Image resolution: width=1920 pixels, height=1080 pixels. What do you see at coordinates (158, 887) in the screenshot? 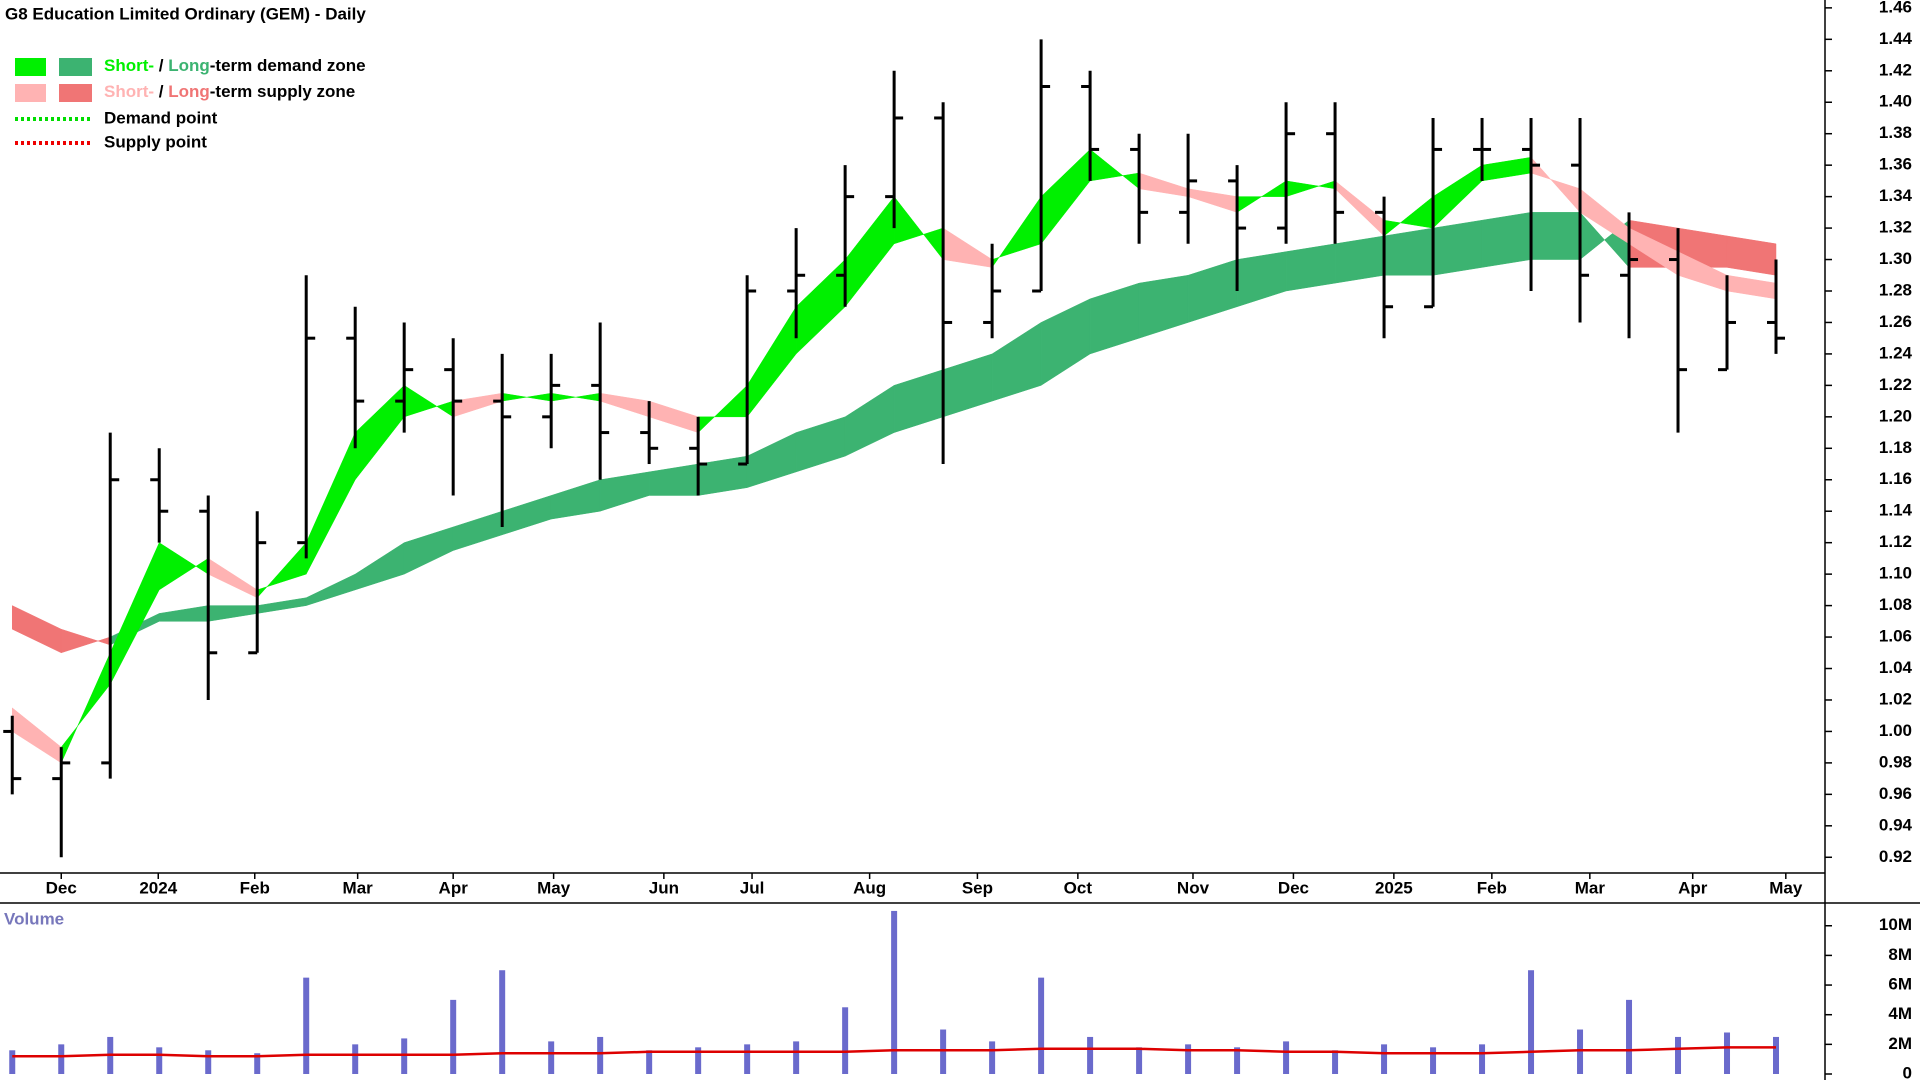
I see `x-tick-label: 2024` at bounding box center [158, 887].